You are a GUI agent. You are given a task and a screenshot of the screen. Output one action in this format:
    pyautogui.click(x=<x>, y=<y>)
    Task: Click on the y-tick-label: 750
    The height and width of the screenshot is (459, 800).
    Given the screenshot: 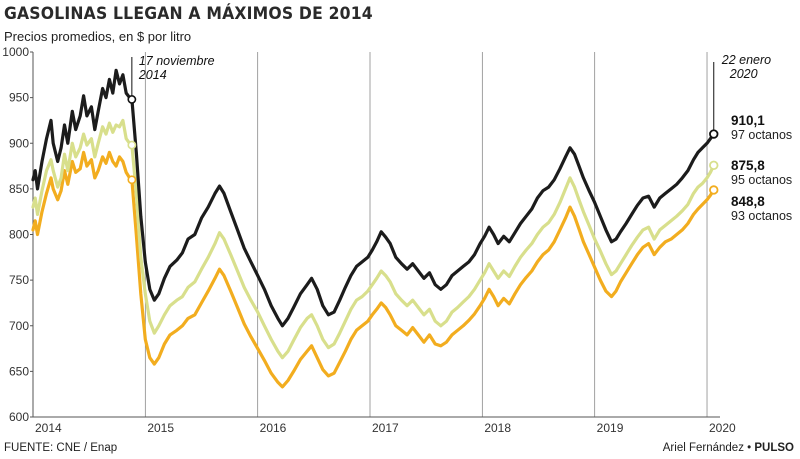 What is the action you would take?
    pyautogui.click(x=19, y=280)
    